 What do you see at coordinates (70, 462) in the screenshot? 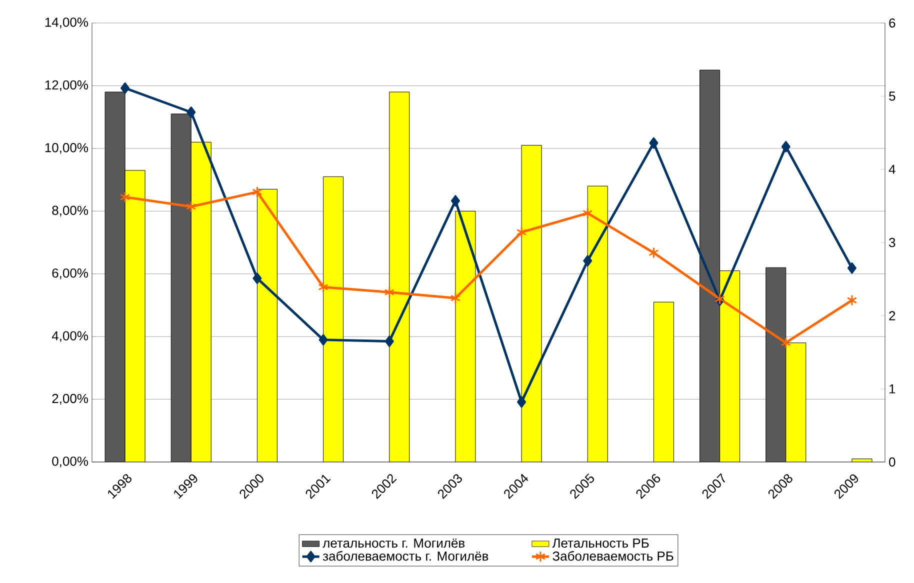
I see `y-tick-label: 0,00%` at bounding box center [70, 462].